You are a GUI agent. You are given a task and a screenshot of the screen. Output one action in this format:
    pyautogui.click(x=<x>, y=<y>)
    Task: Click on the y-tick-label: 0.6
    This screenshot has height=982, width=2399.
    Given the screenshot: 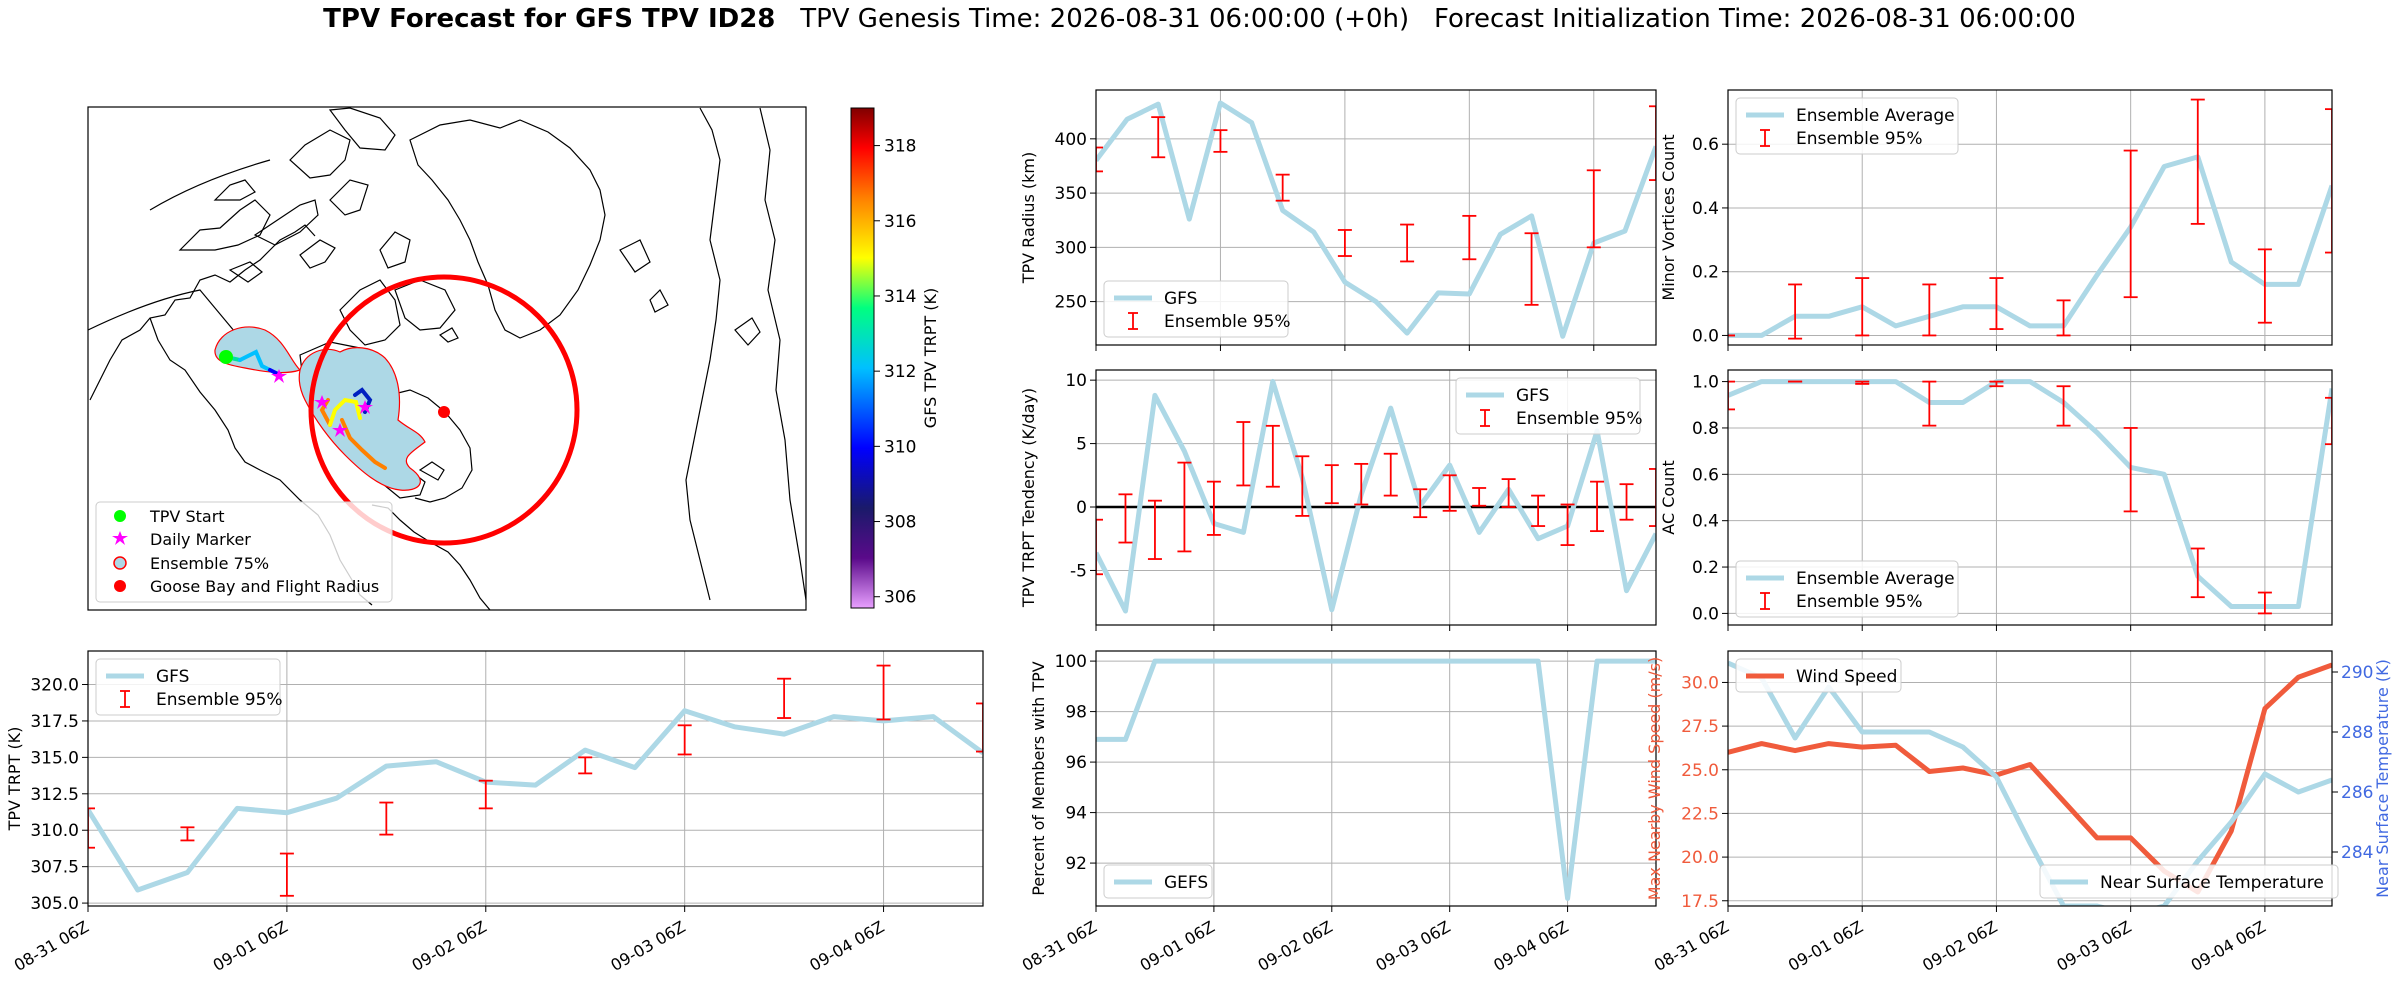 What is the action you would take?
    pyautogui.click(x=1705, y=475)
    